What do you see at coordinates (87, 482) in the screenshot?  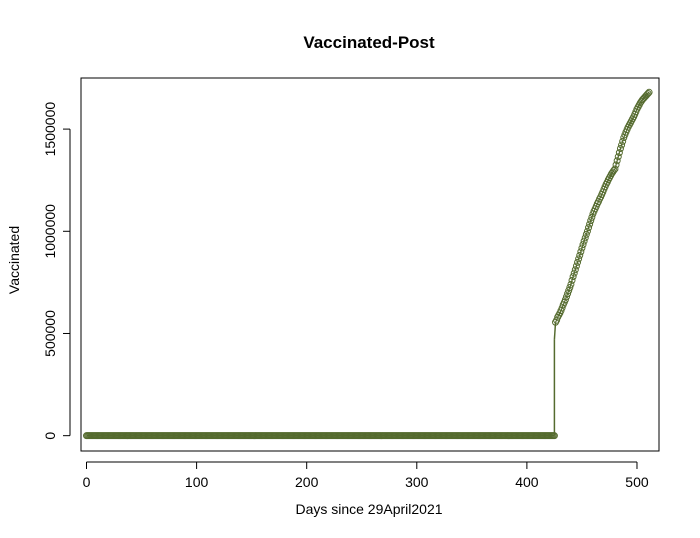 I see `x-tick-label: 0` at bounding box center [87, 482].